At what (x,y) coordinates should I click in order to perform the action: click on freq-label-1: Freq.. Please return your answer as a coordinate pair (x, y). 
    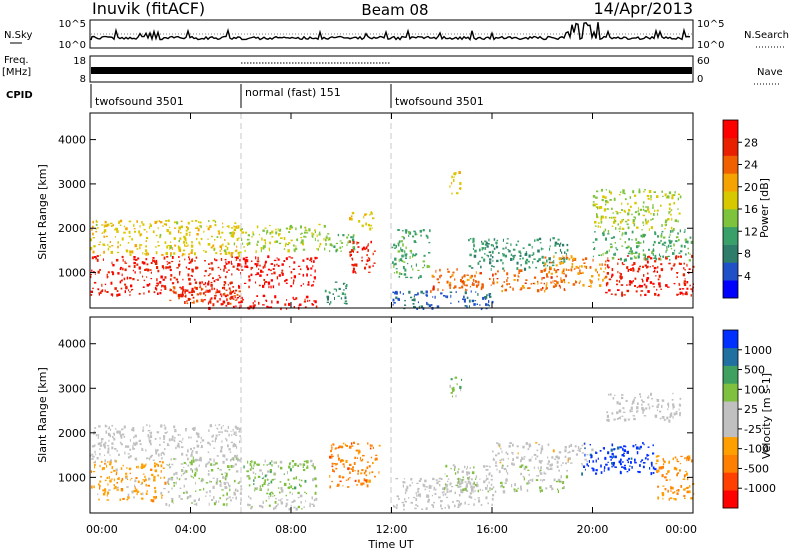
    Looking at the image, I should click on (16, 60).